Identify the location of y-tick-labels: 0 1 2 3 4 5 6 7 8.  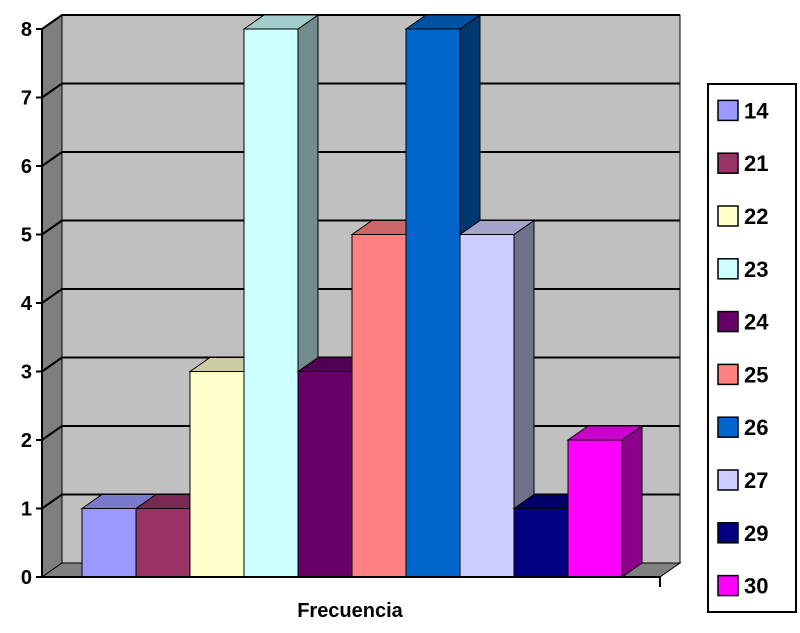
(27, 304).